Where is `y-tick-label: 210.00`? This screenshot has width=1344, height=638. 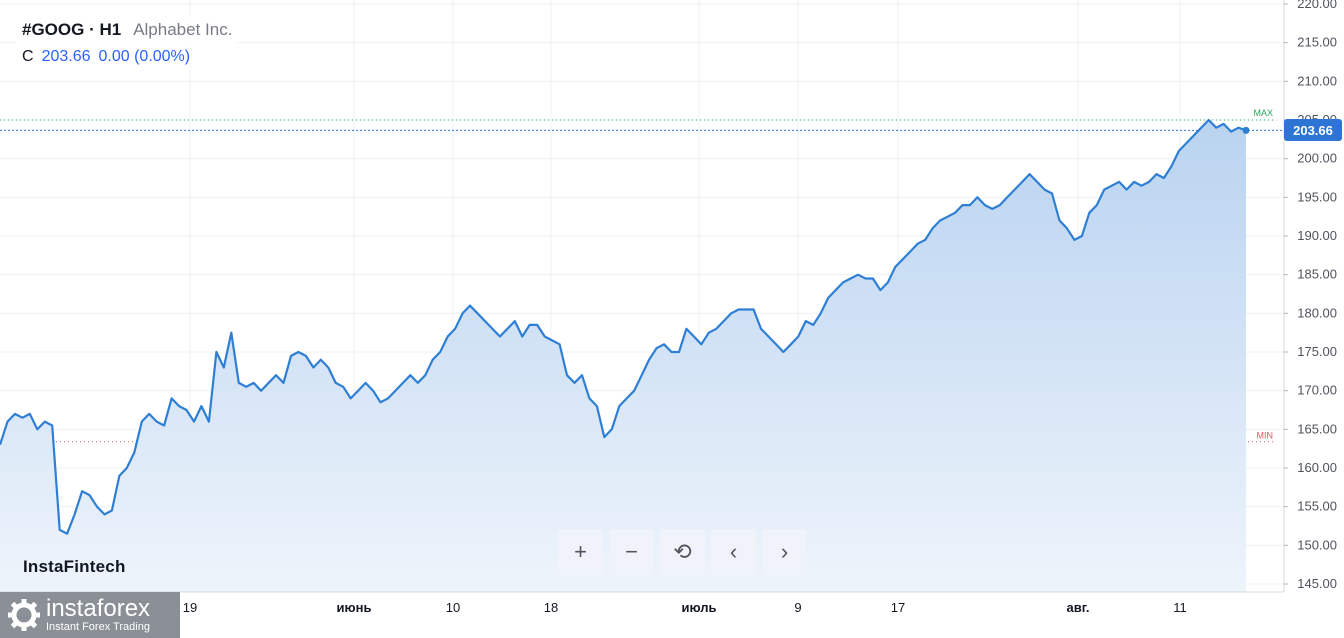
y-tick-label: 210.00 is located at coordinates (1317, 80).